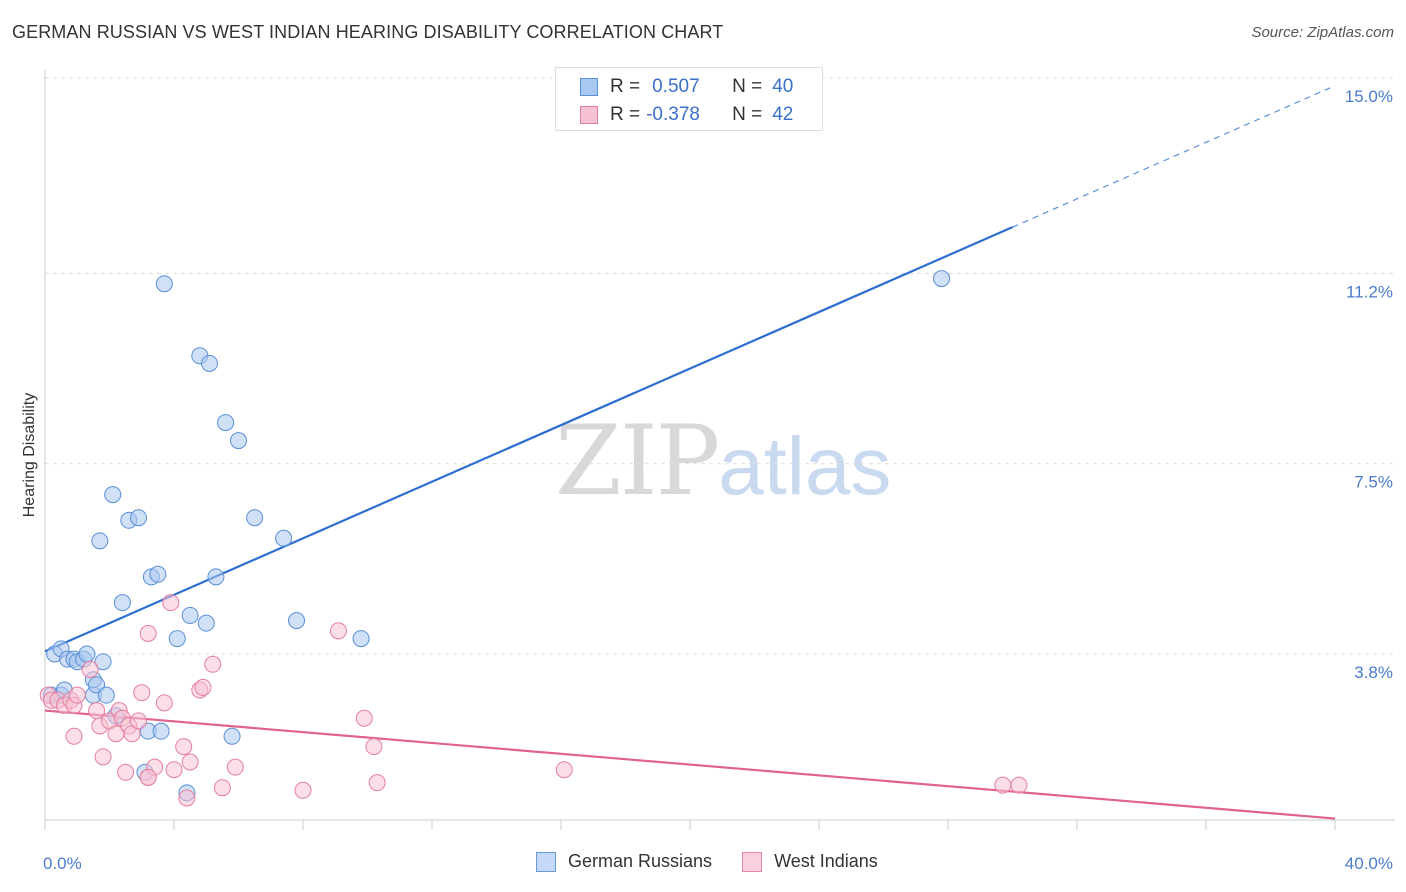 The width and height of the screenshot is (1406, 892). What do you see at coordinates (752, 861) in the screenshot?
I see `legend-swatch-west-indians` at bounding box center [752, 861].